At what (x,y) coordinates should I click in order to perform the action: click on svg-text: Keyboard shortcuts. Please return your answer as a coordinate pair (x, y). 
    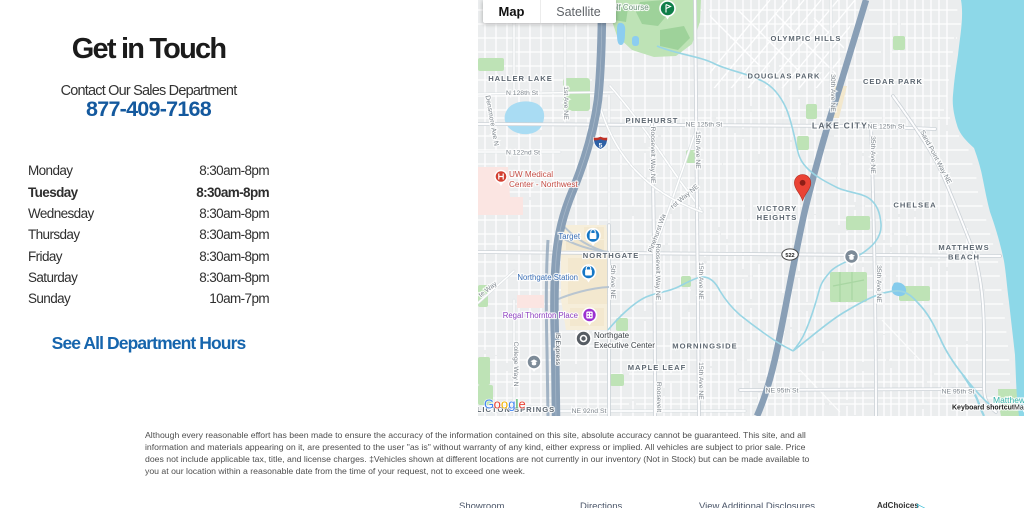
    Looking at the image, I should click on (985, 408).